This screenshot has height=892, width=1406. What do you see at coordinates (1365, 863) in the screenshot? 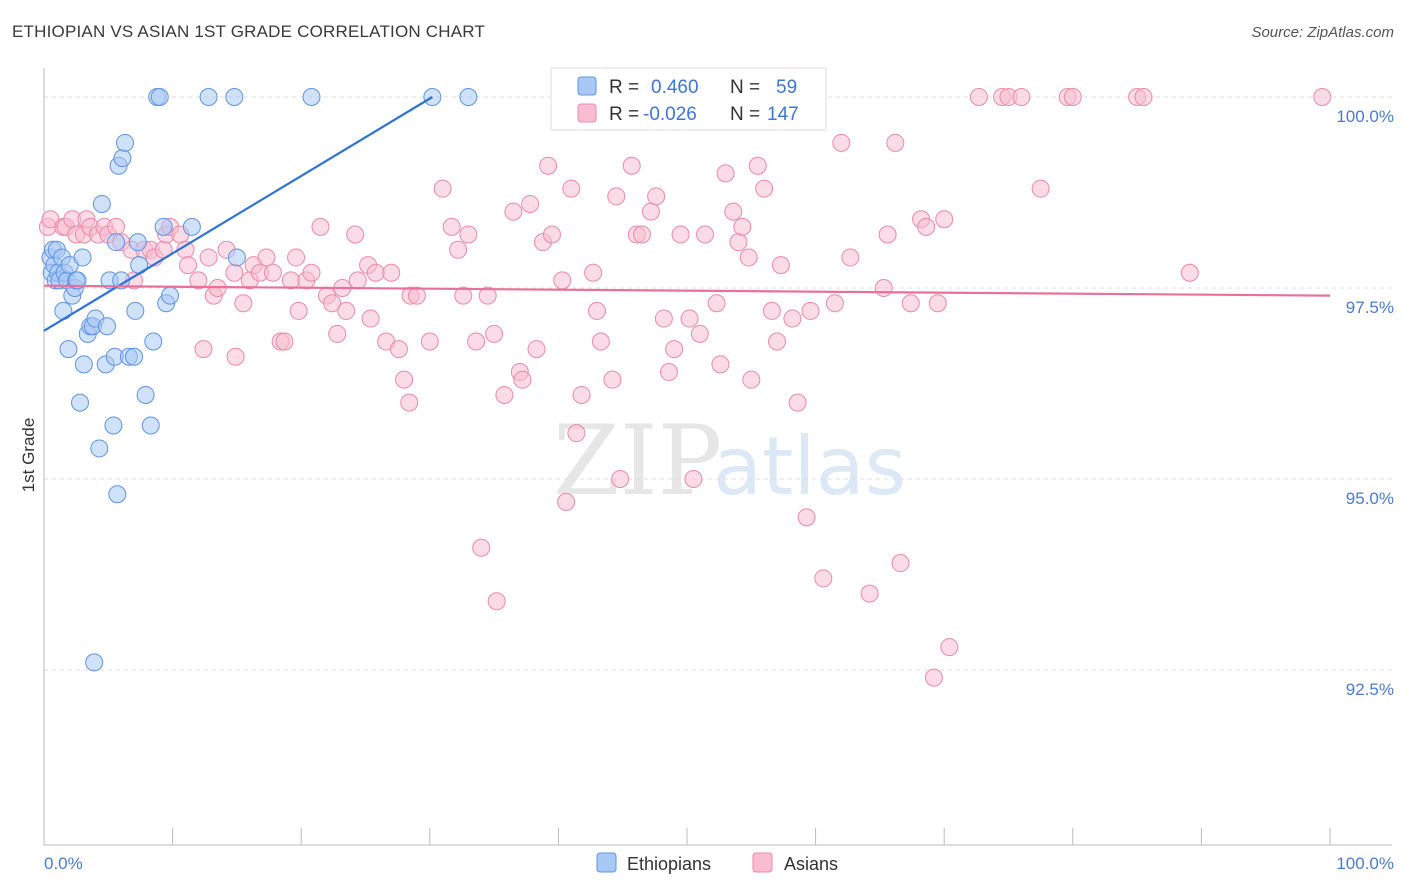
I see `x-tick-label-100: 100.0%` at bounding box center [1365, 863].